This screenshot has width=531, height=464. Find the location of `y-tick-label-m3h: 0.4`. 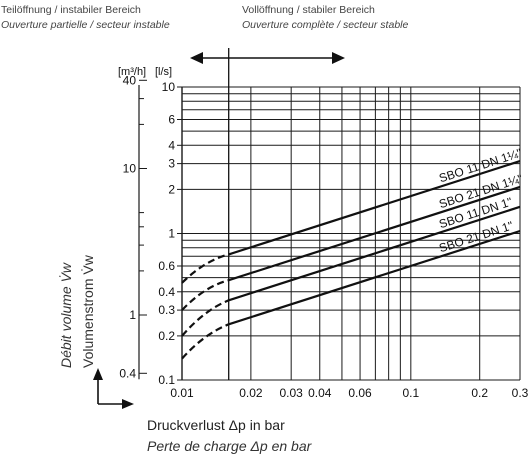

y-tick-label-m3h: 0.4 is located at coordinates (127, 373).